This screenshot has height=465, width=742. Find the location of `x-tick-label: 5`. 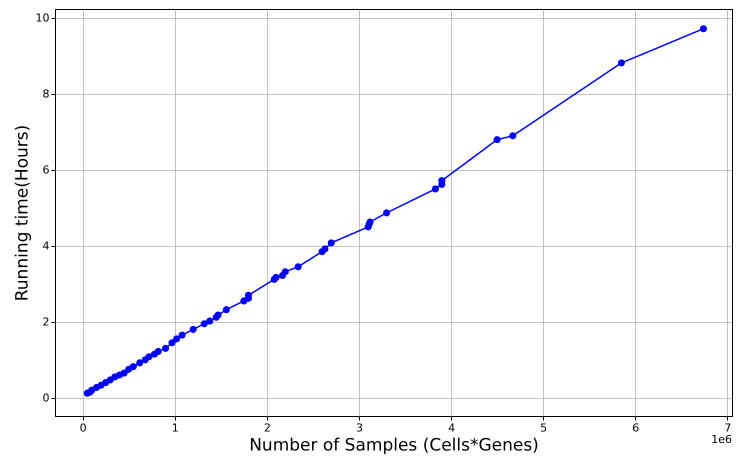

x-tick-label: 5 is located at coordinates (544, 428).